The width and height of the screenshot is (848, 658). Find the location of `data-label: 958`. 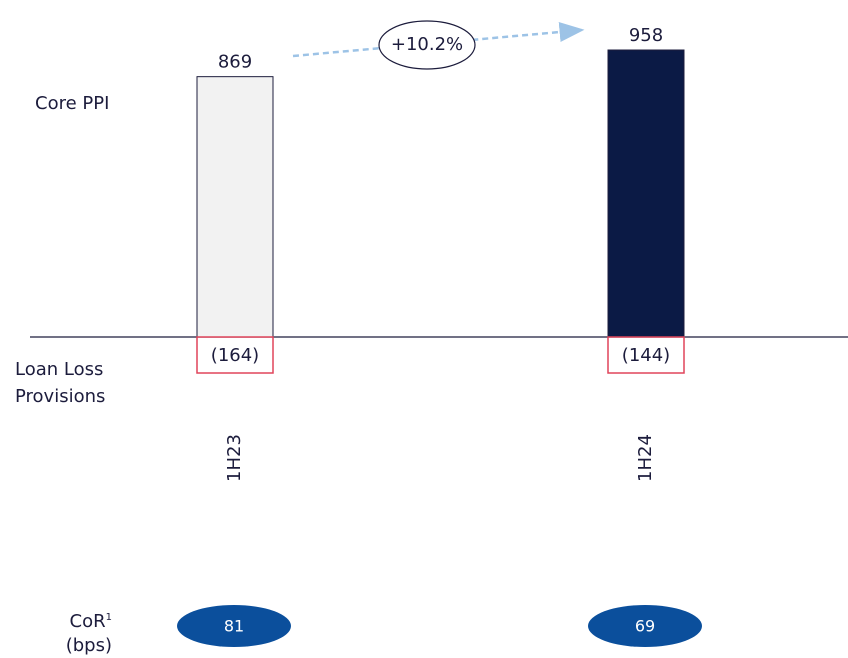

data-label: 958 is located at coordinates (646, 35).